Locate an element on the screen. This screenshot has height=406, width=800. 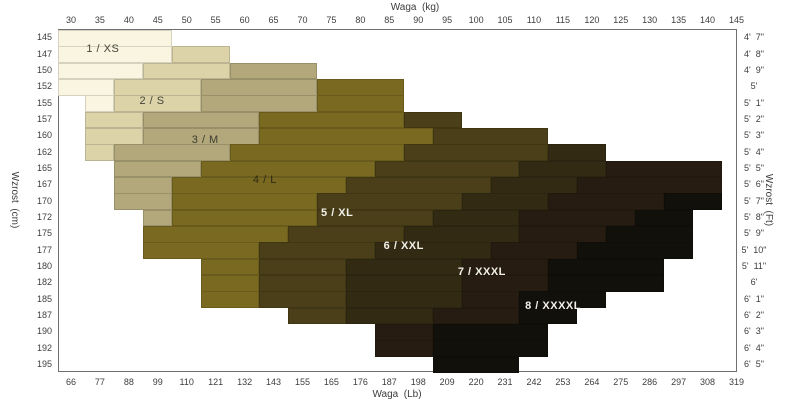
lb-tick-label: 143 is located at coordinates (274, 382).